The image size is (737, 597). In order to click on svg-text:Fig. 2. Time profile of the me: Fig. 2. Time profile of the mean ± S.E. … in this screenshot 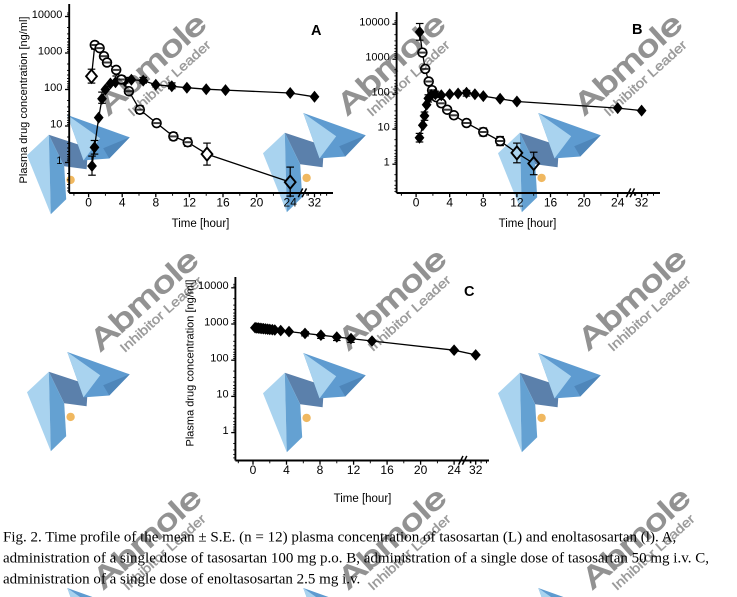, I will do `click(339, 538)`.